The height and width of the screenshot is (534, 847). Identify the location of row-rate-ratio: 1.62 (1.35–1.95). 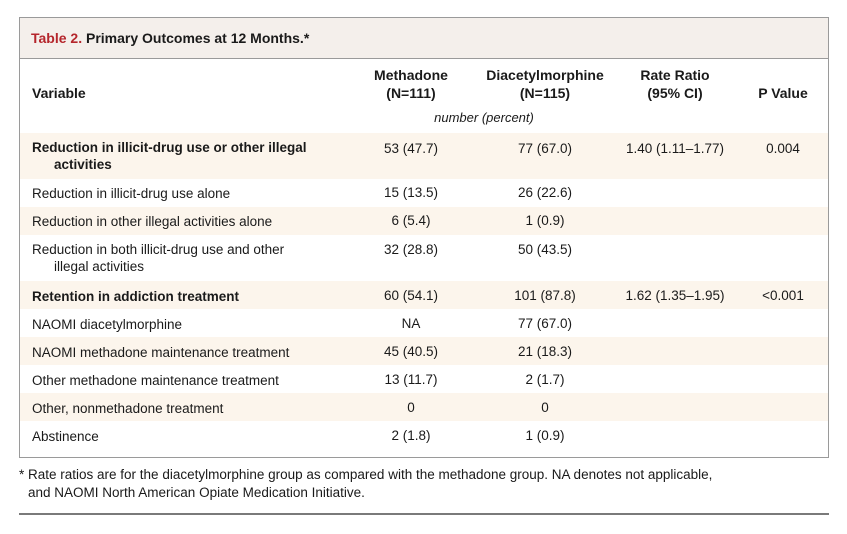
(675, 295).